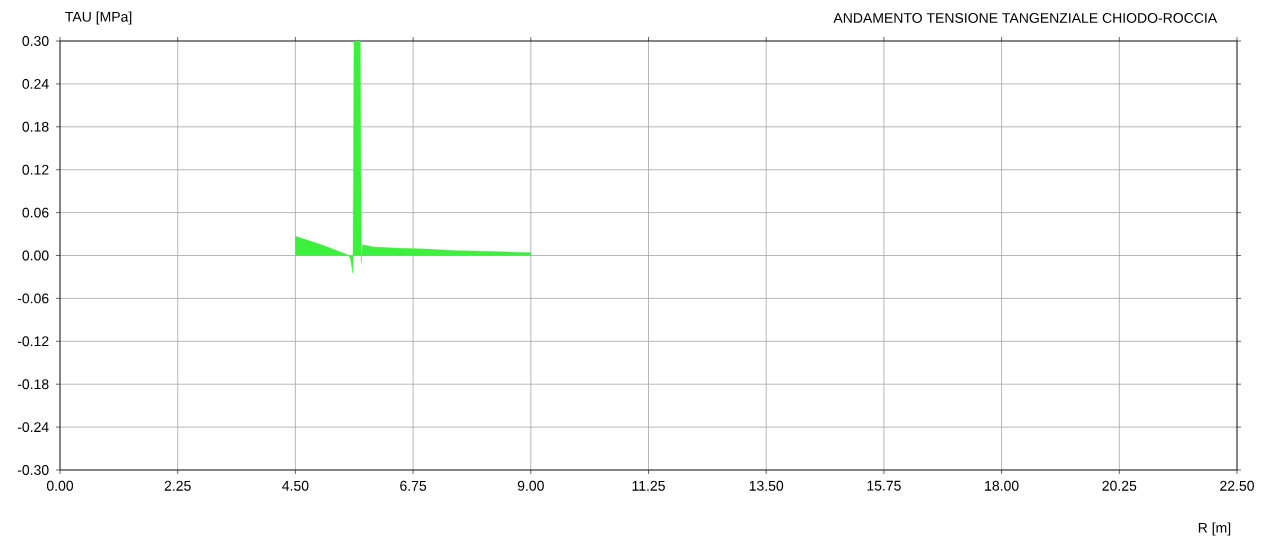  I want to click on y-axis-title: TAU [MPa], so click(98, 18).